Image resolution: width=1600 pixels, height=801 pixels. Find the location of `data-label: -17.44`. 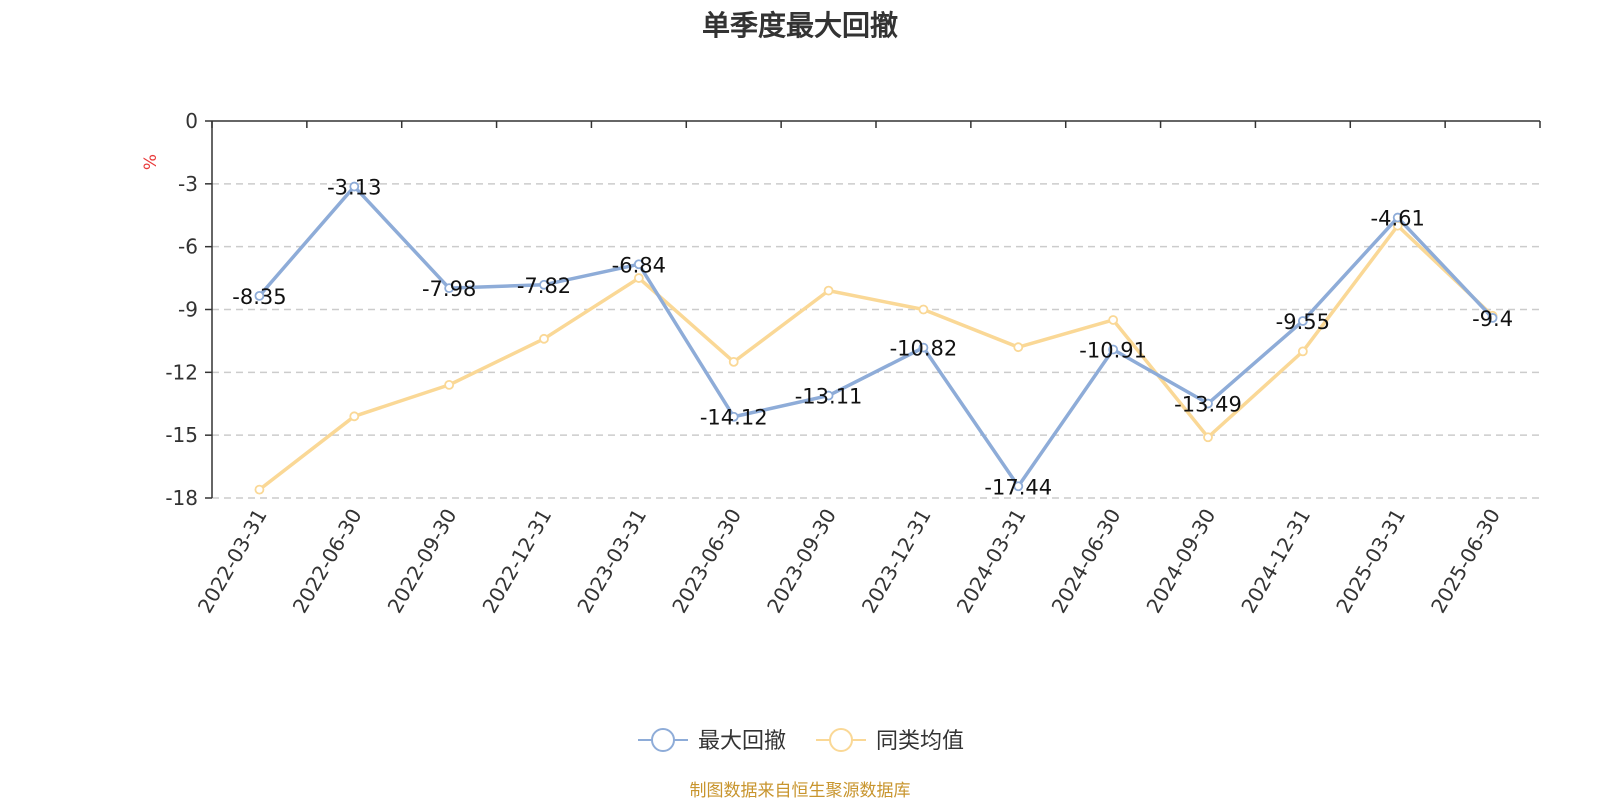

data-label: -17.44 is located at coordinates (1018, 487).